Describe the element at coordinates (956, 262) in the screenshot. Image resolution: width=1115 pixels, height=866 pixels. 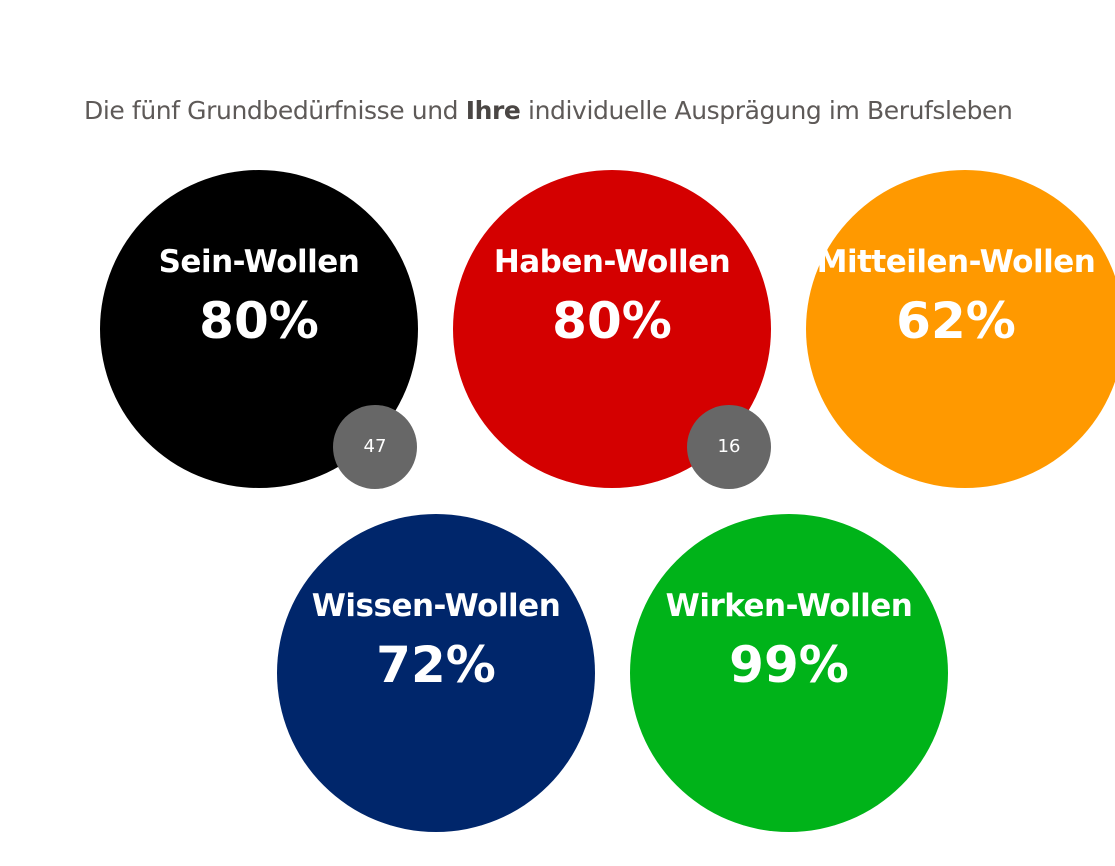
I see `need-label: Mitteilen-Wollen` at that location.